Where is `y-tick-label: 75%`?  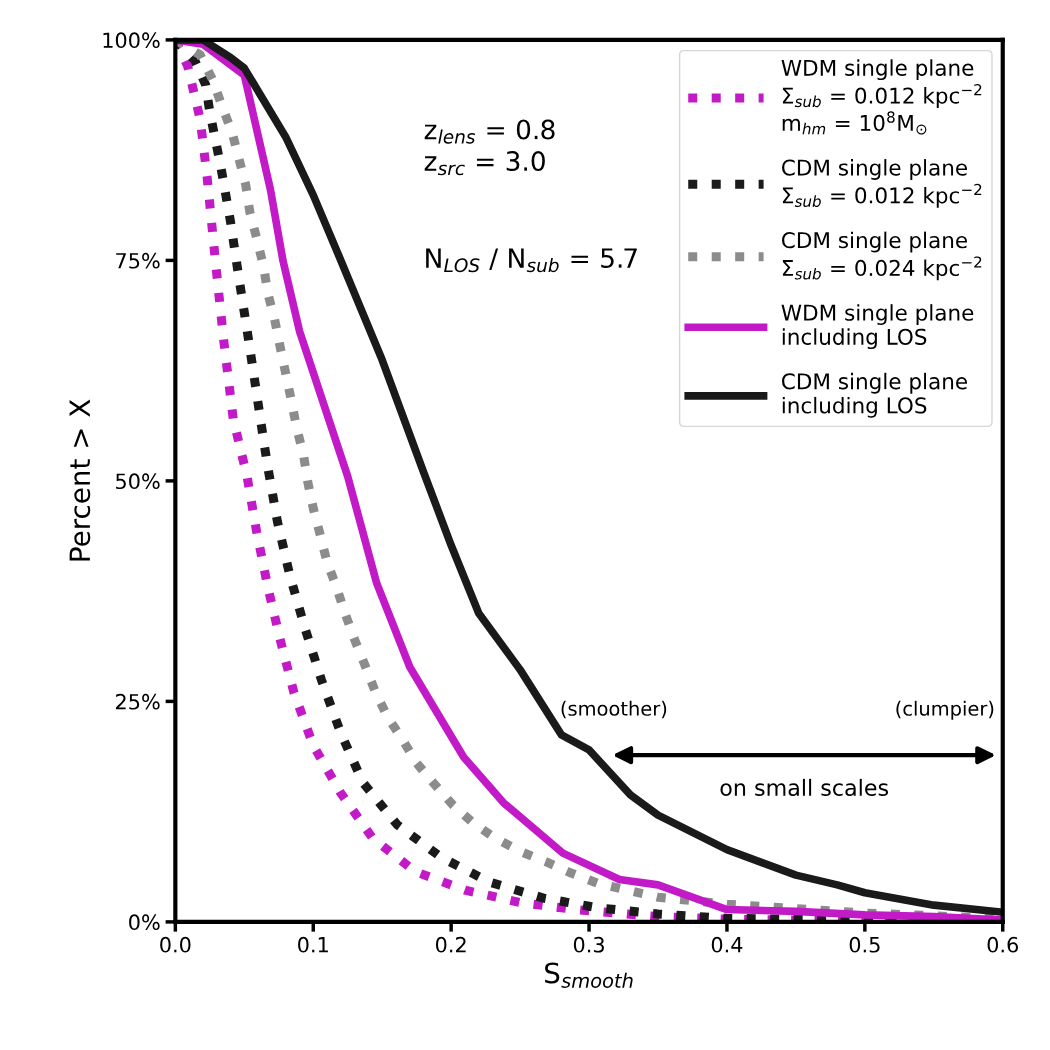 y-tick-label: 75% is located at coordinates (138, 260).